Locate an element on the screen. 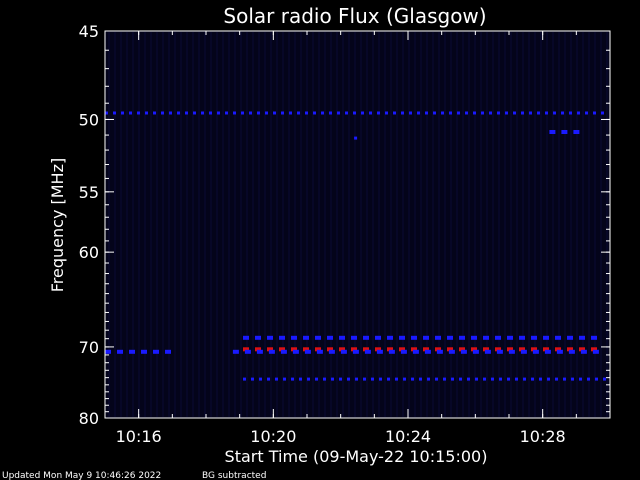 This screenshot has height=480, width=640. x-tick-label: 10:16 is located at coordinates (139, 436).